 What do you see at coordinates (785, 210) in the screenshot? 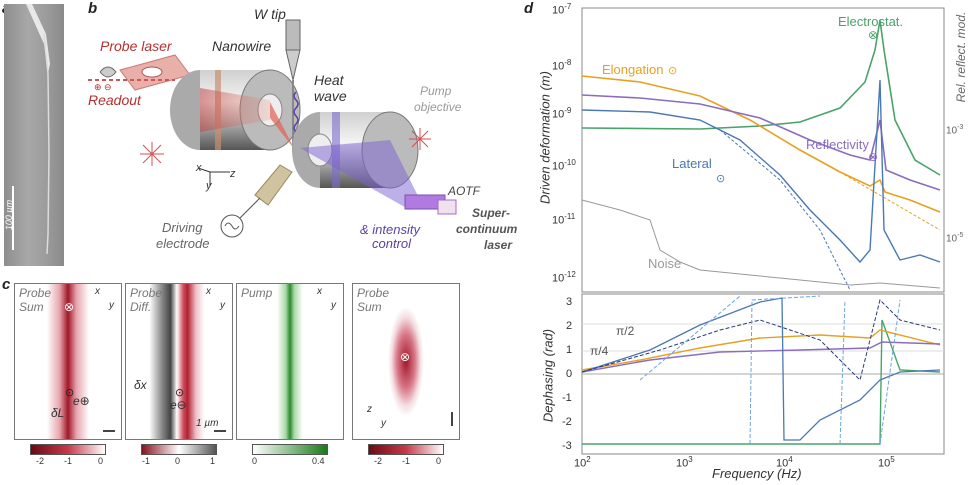
I see `series-lateral-fit` at bounding box center [785, 210].